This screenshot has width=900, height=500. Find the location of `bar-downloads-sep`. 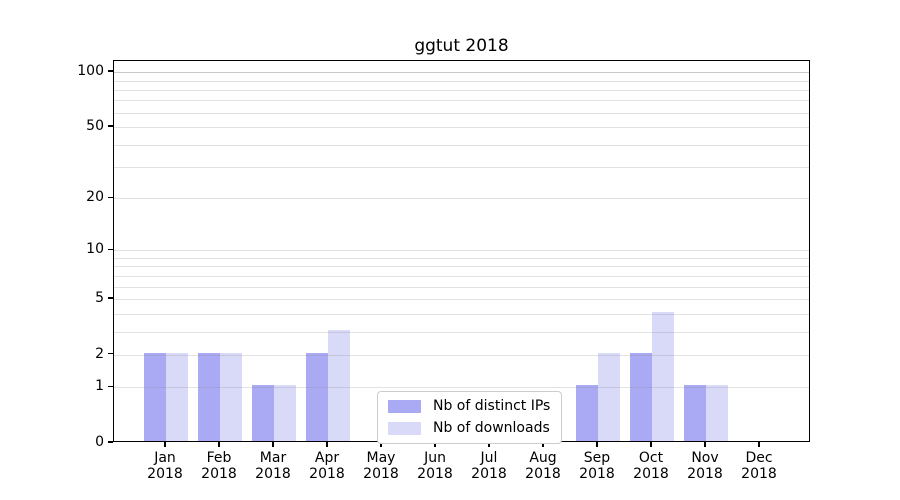

bar-downloads-sep is located at coordinates (609, 396).